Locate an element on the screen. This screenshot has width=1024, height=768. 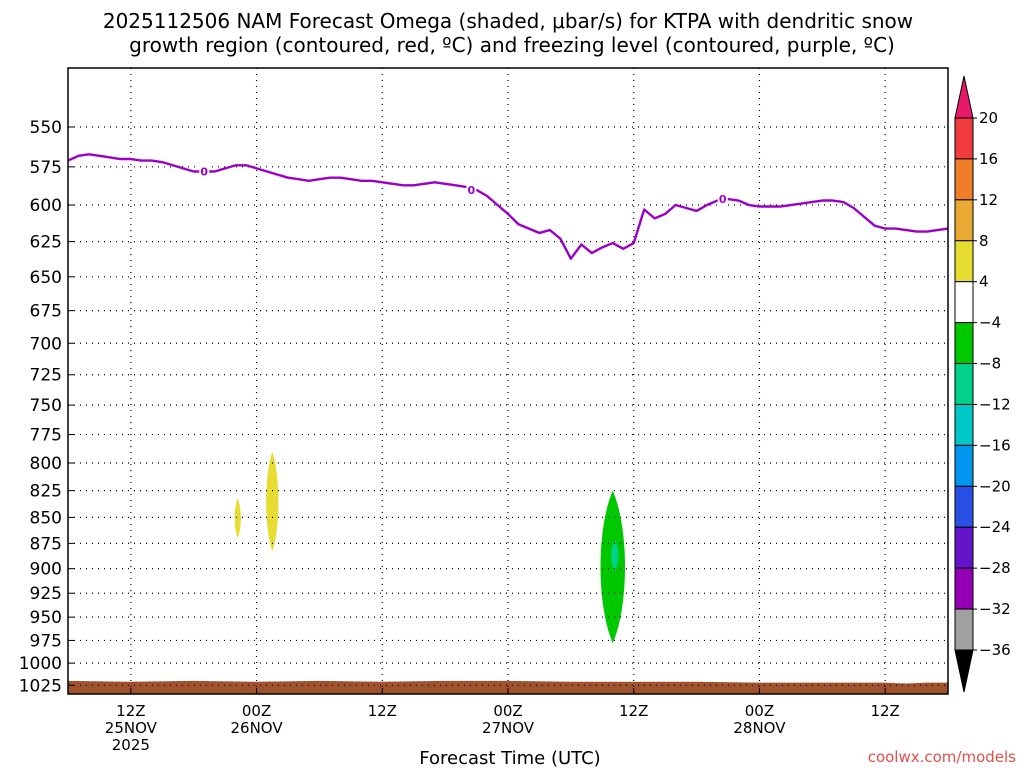
colorbar-tick-label-6: −8 is located at coordinates (990, 364).